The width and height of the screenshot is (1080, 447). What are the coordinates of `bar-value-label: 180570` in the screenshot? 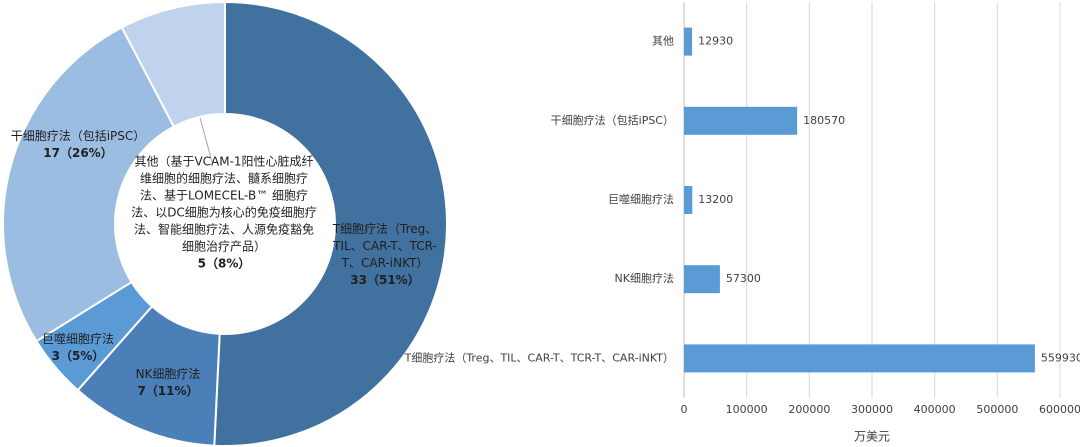 It's located at (824, 120).